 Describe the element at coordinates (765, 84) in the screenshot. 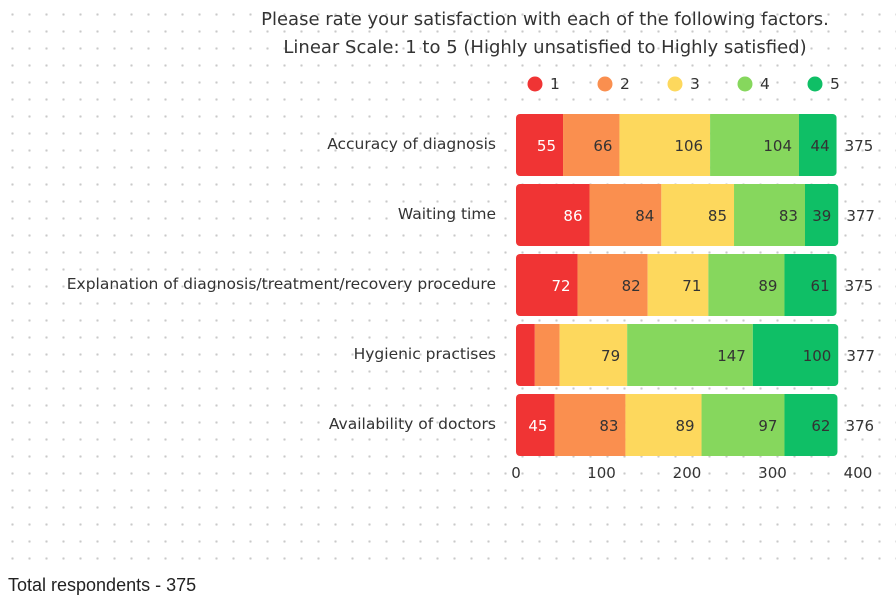

I see `legend-label-4: 4` at that location.